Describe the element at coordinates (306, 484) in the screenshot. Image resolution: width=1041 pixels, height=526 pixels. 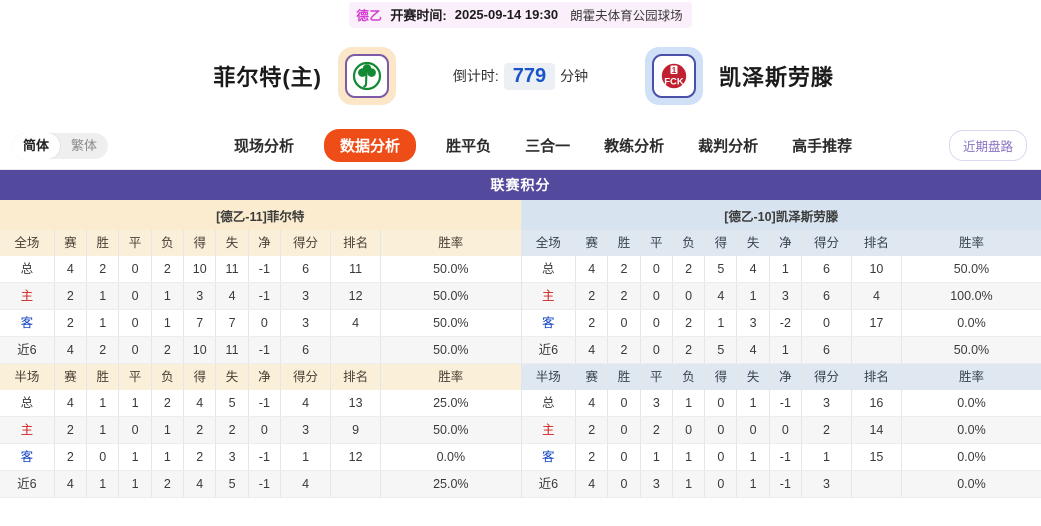
I see `cell-points: 4` at that location.